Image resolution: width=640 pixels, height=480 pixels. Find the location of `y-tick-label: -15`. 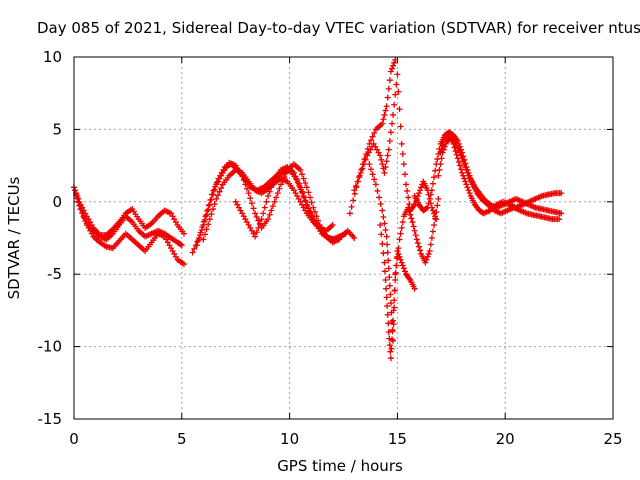

y-tick-label: -15 is located at coordinates (50, 419).